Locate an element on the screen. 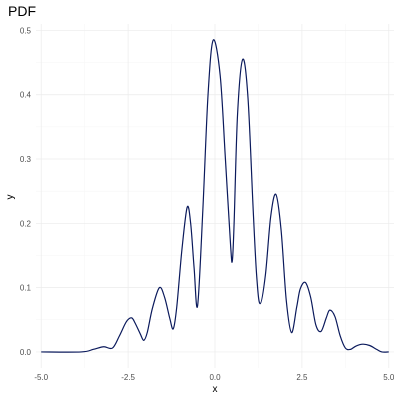 The width and height of the screenshot is (400, 400). y-tick-label: 0.2 is located at coordinates (26, 223).